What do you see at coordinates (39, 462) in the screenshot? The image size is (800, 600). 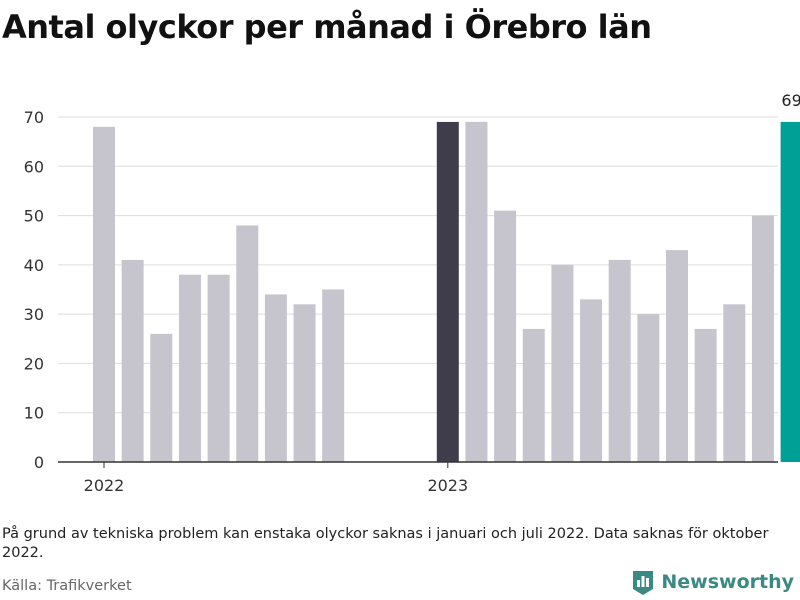 I see `y-tick-label: 0` at bounding box center [39, 462].